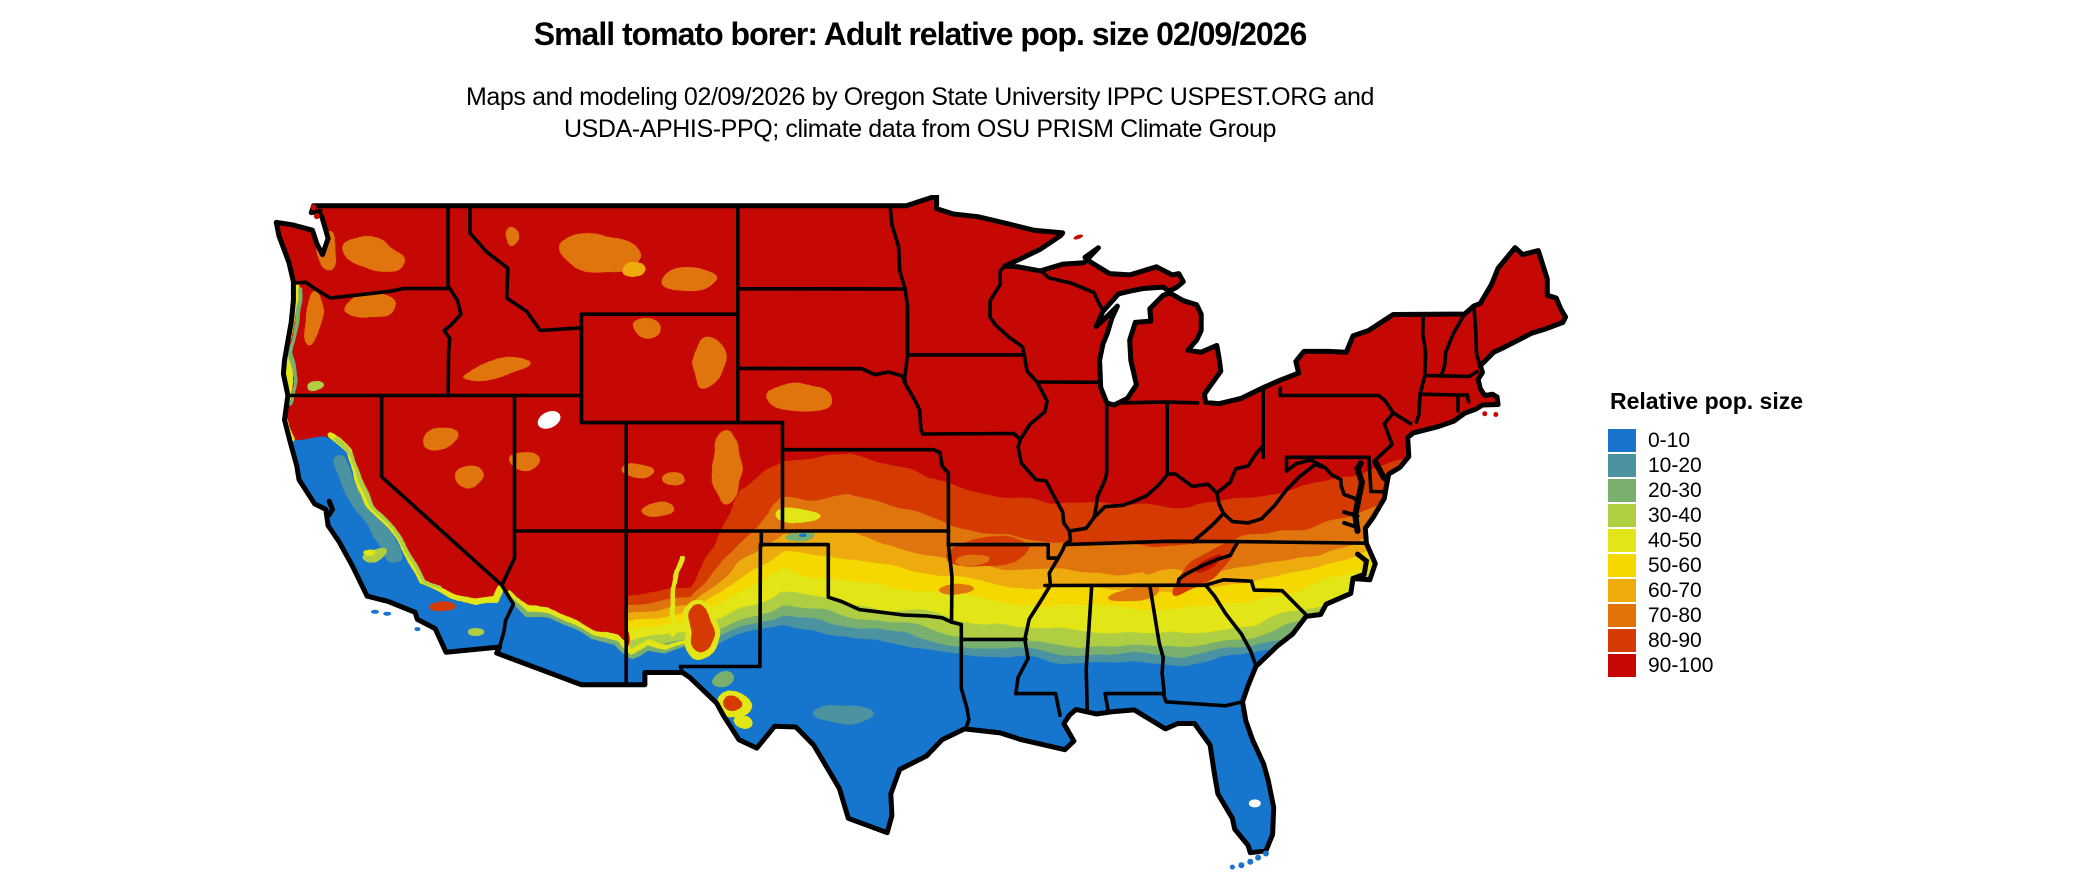 The height and width of the screenshot is (892, 2100). I want to click on legend-item: 40-50, so click(1705, 540).